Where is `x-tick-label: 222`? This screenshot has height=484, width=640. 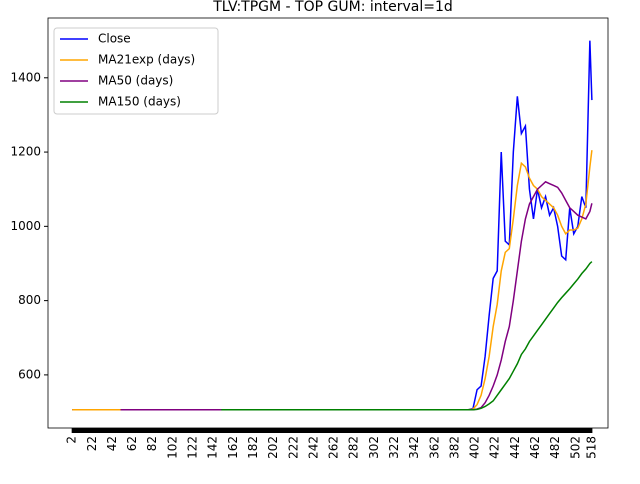 x-tick-label: 222 is located at coordinates (293, 447).